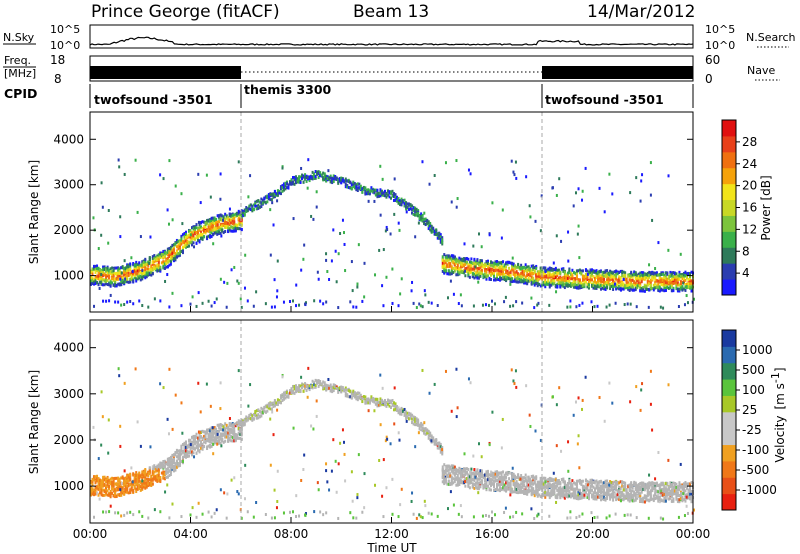  Describe the element at coordinates (712, 60) in the screenshot. I see `nave-tick-top: 60` at that location.